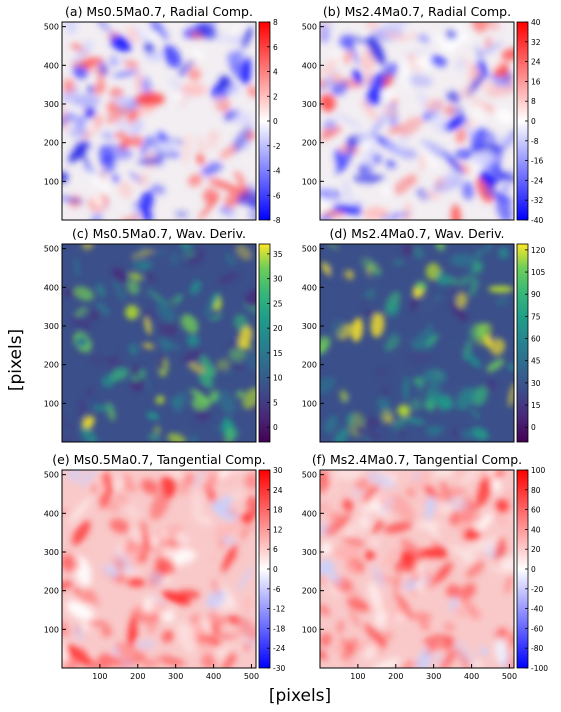  What do you see at coordinates (538, 250) in the screenshot?
I see `colorbar-tick-label: 120` at bounding box center [538, 250].